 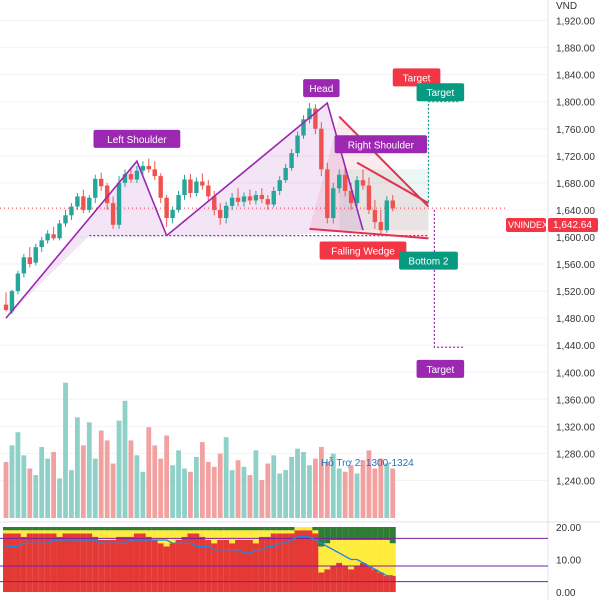 What do you see at coordinates (575, 427) in the screenshot?
I see `price-tick-label: 1,320.00` at bounding box center [575, 427].